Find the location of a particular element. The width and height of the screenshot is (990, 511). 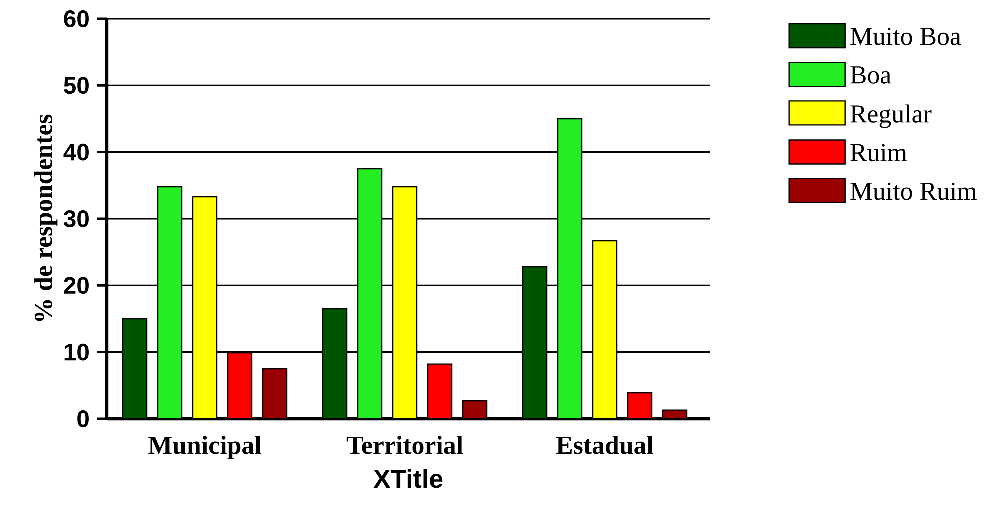

x-tick-label: Municipal is located at coordinates (205, 448).